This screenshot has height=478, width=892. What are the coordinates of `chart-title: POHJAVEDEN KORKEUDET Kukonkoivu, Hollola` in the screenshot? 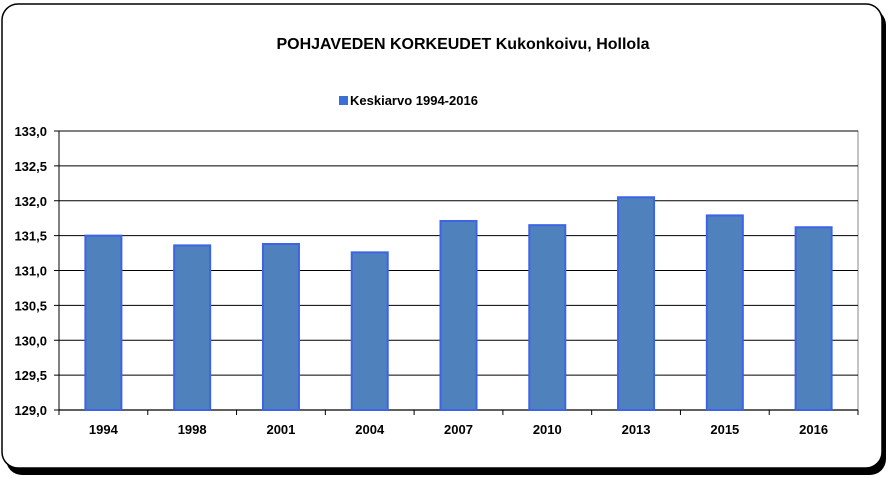 It's located at (462, 44).